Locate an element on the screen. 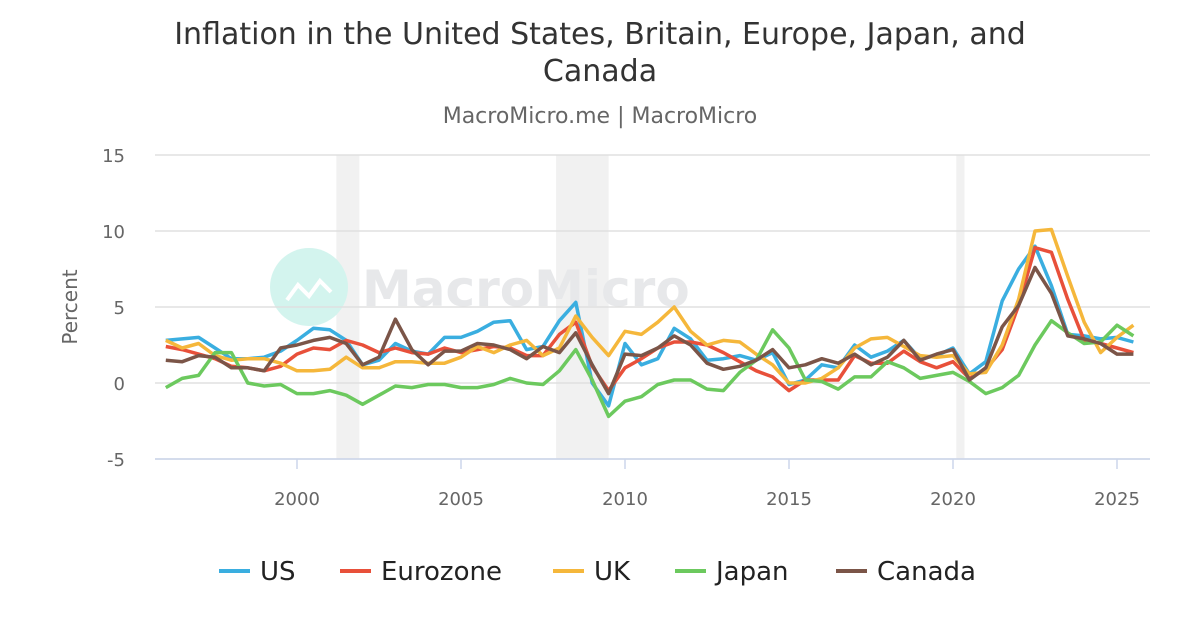 Image resolution: width=1200 pixels, height=630 pixels. legend-label: Japan is located at coordinates (751, 572).